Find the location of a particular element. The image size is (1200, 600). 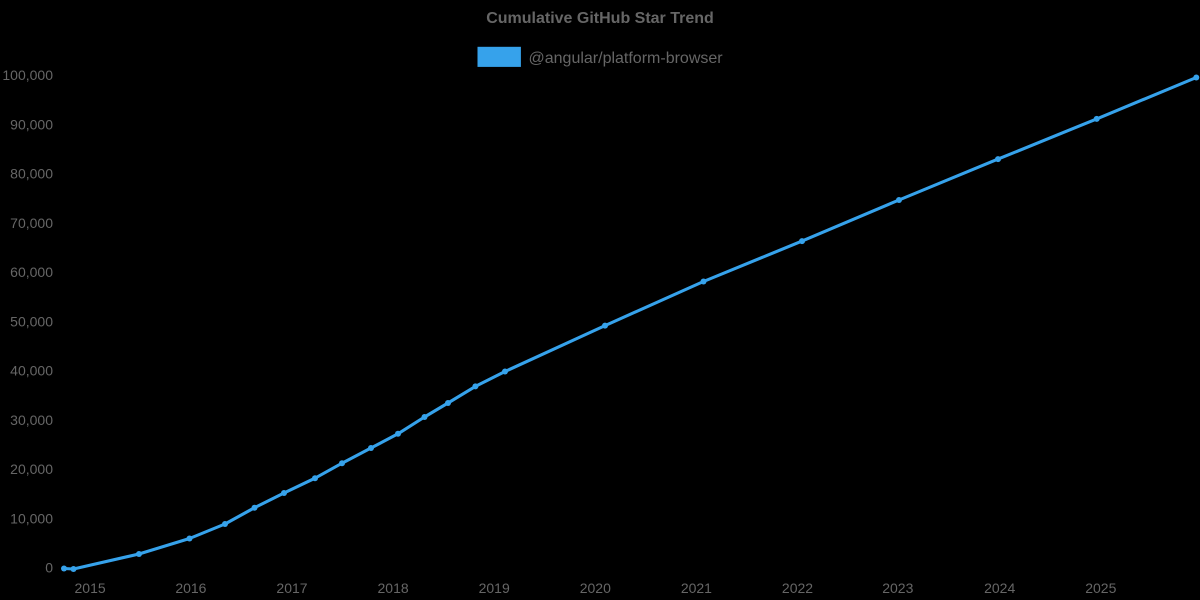

svg-text: 70,000 is located at coordinates (31, 223).